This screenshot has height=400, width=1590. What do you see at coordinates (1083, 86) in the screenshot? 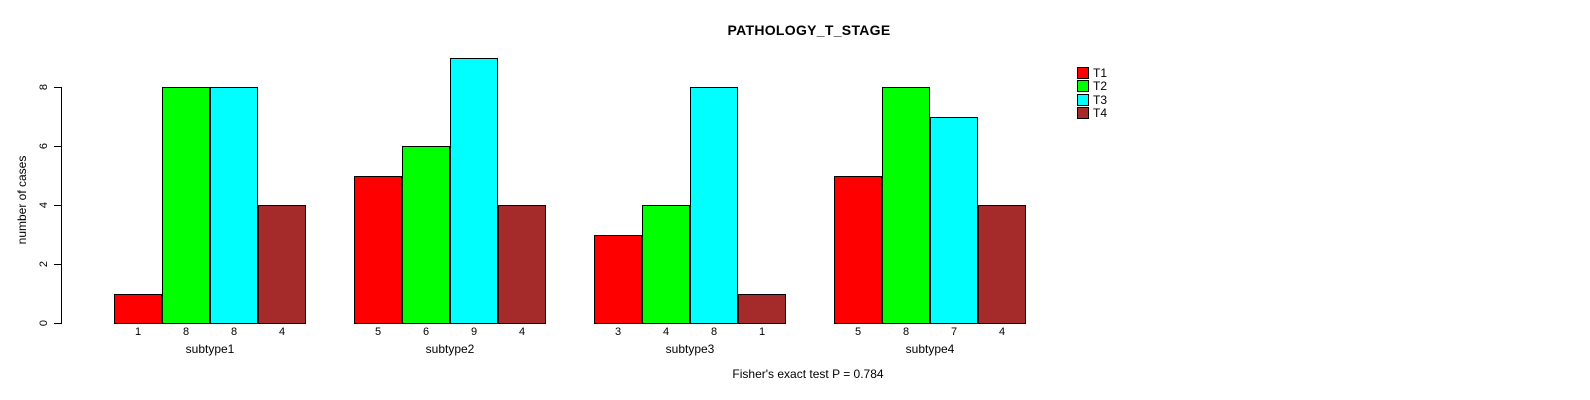
I see `legend-swatch-T2` at bounding box center [1083, 86].